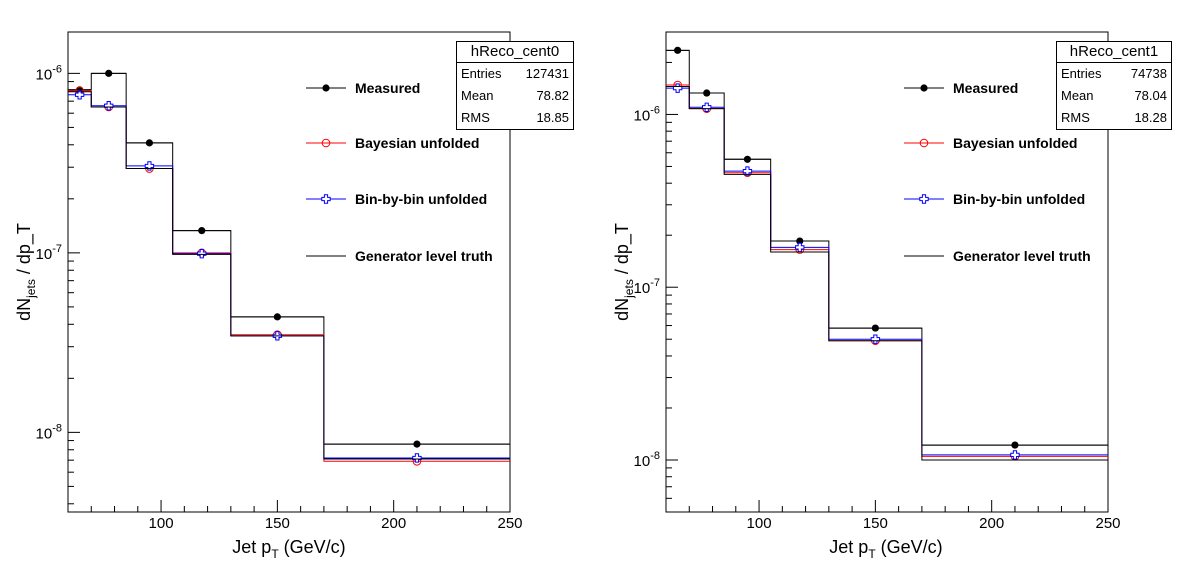  I want to click on stats-value: 74738, so click(1148, 73).